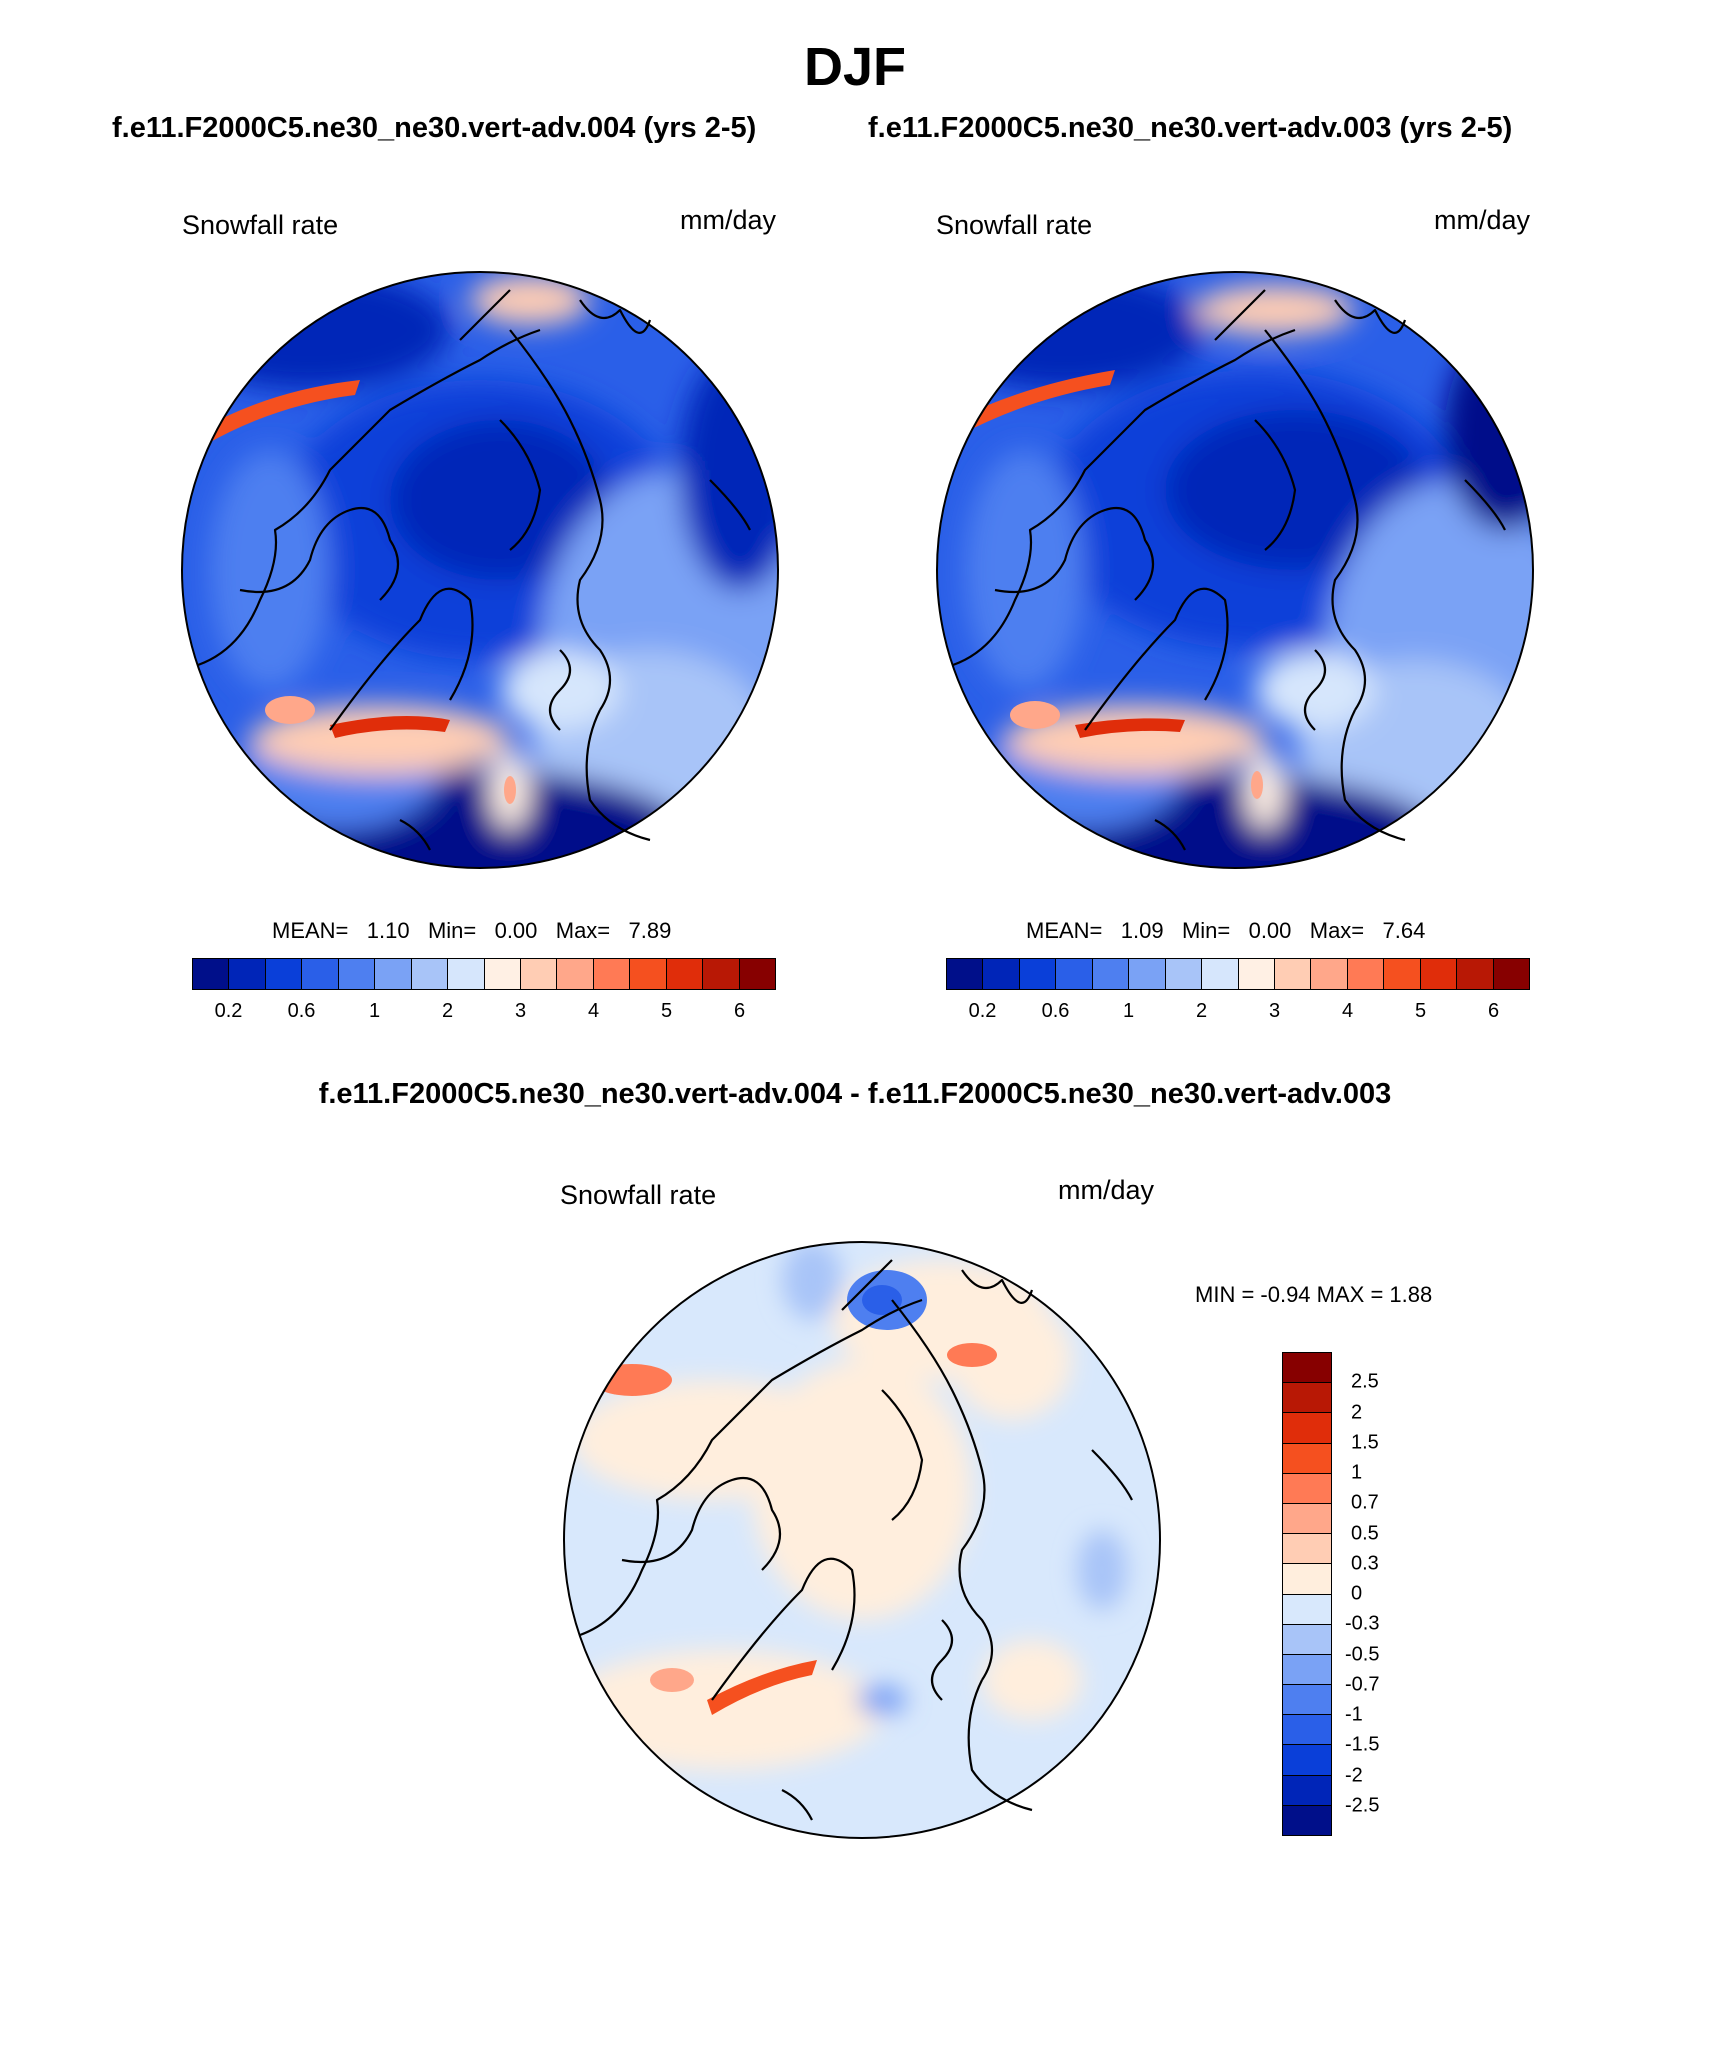 Image resolution: width=1710 pixels, height=2061 pixels. I want to click on left-max-value: 7.89, so click(650, 930).